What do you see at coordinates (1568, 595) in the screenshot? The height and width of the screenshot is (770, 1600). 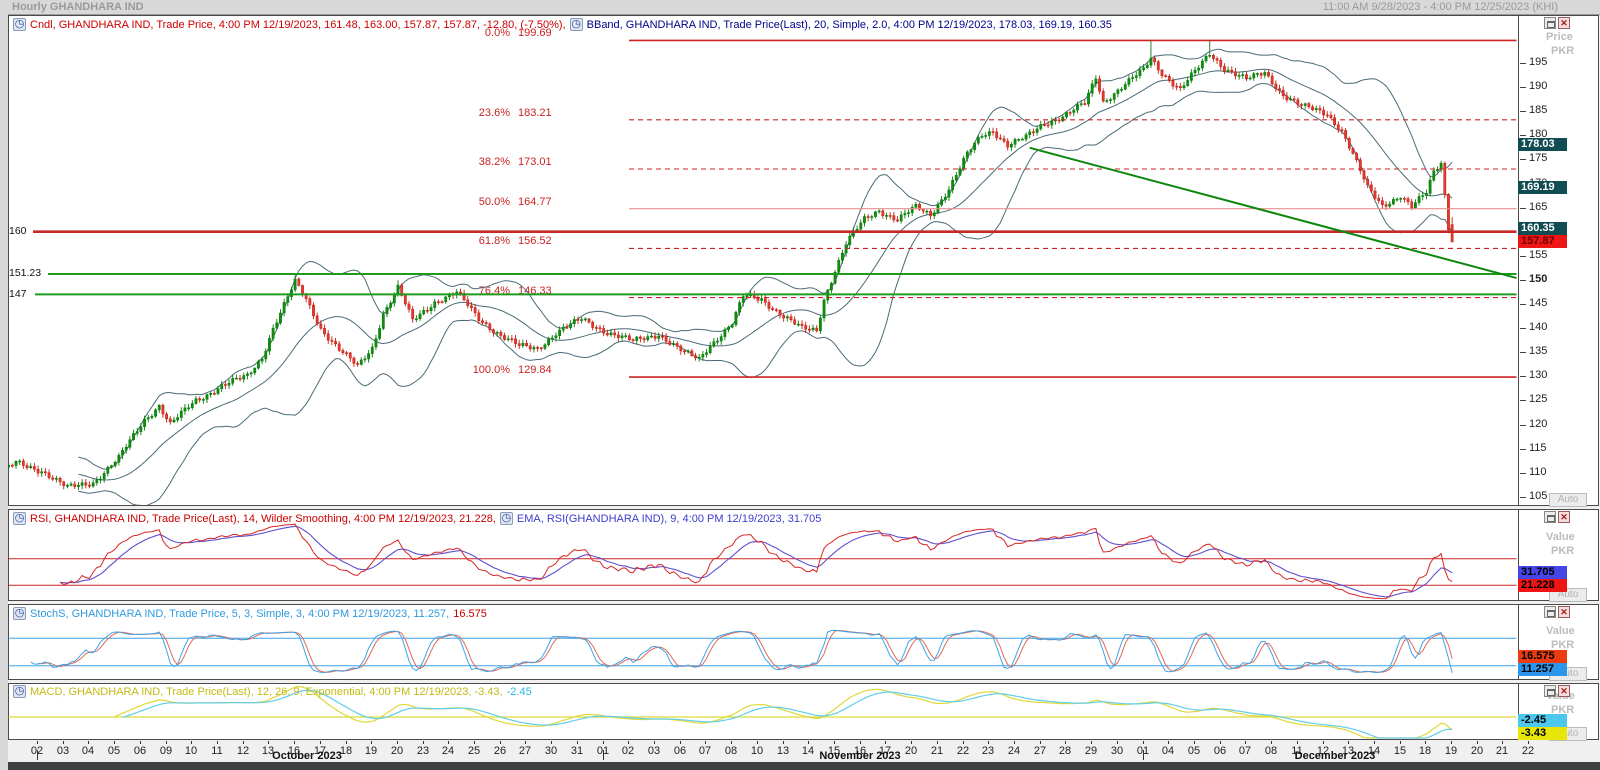 I see `rsi-auto-scale-button: Auto` at bounding box center [1568, 595].